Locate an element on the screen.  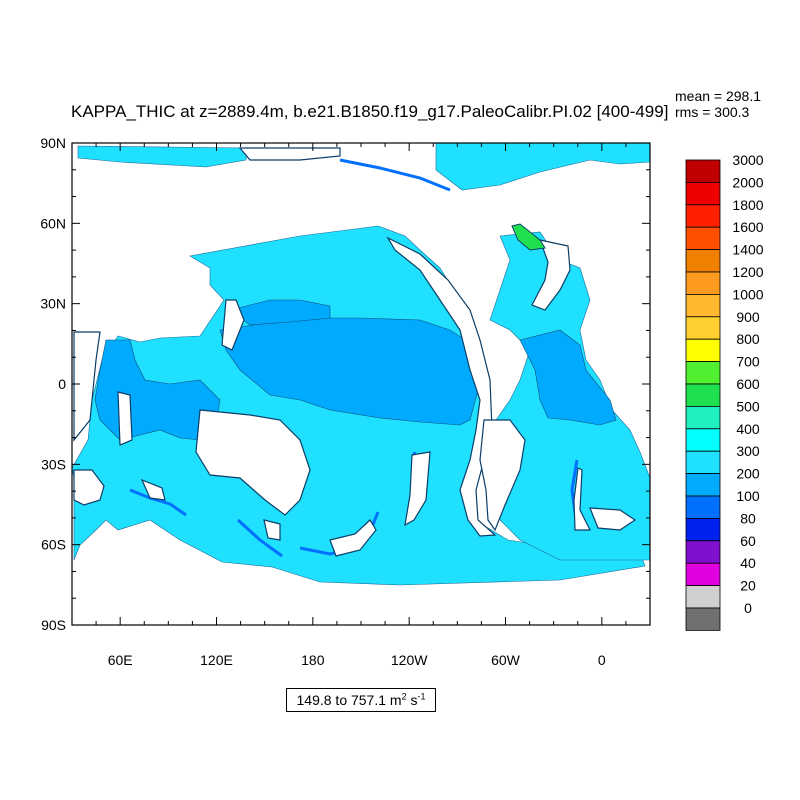
colorbar-label: 800 is located at coordinates (748, 339).